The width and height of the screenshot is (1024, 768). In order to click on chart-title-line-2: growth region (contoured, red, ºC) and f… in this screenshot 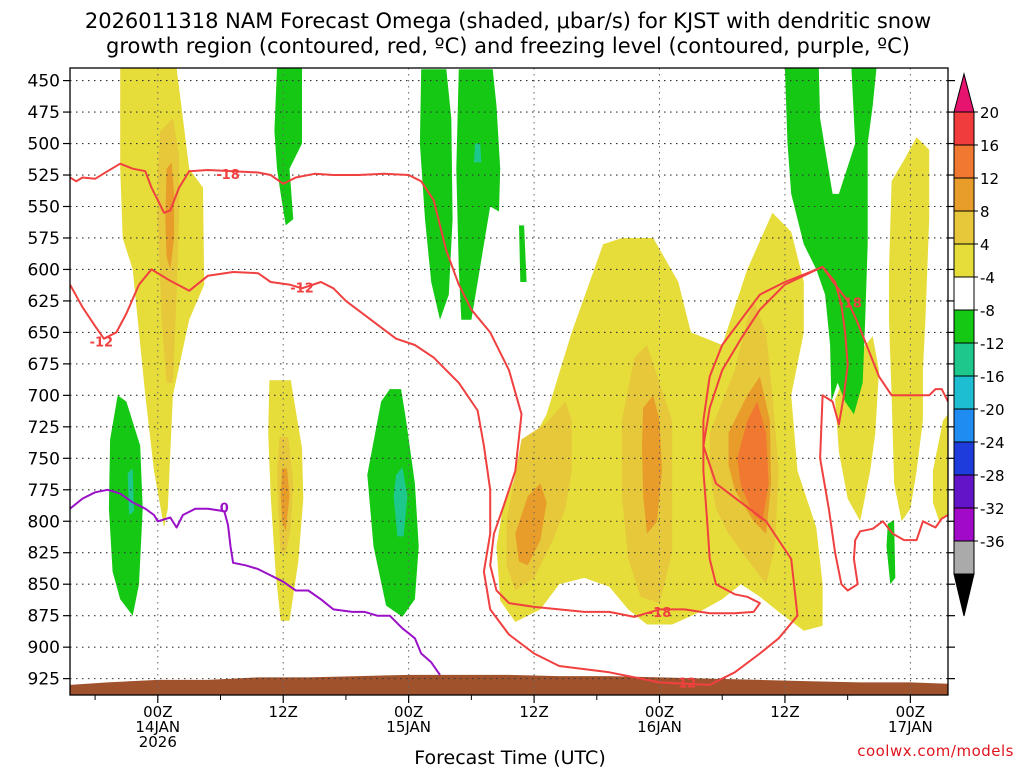, I will do `click(508, 46)`.